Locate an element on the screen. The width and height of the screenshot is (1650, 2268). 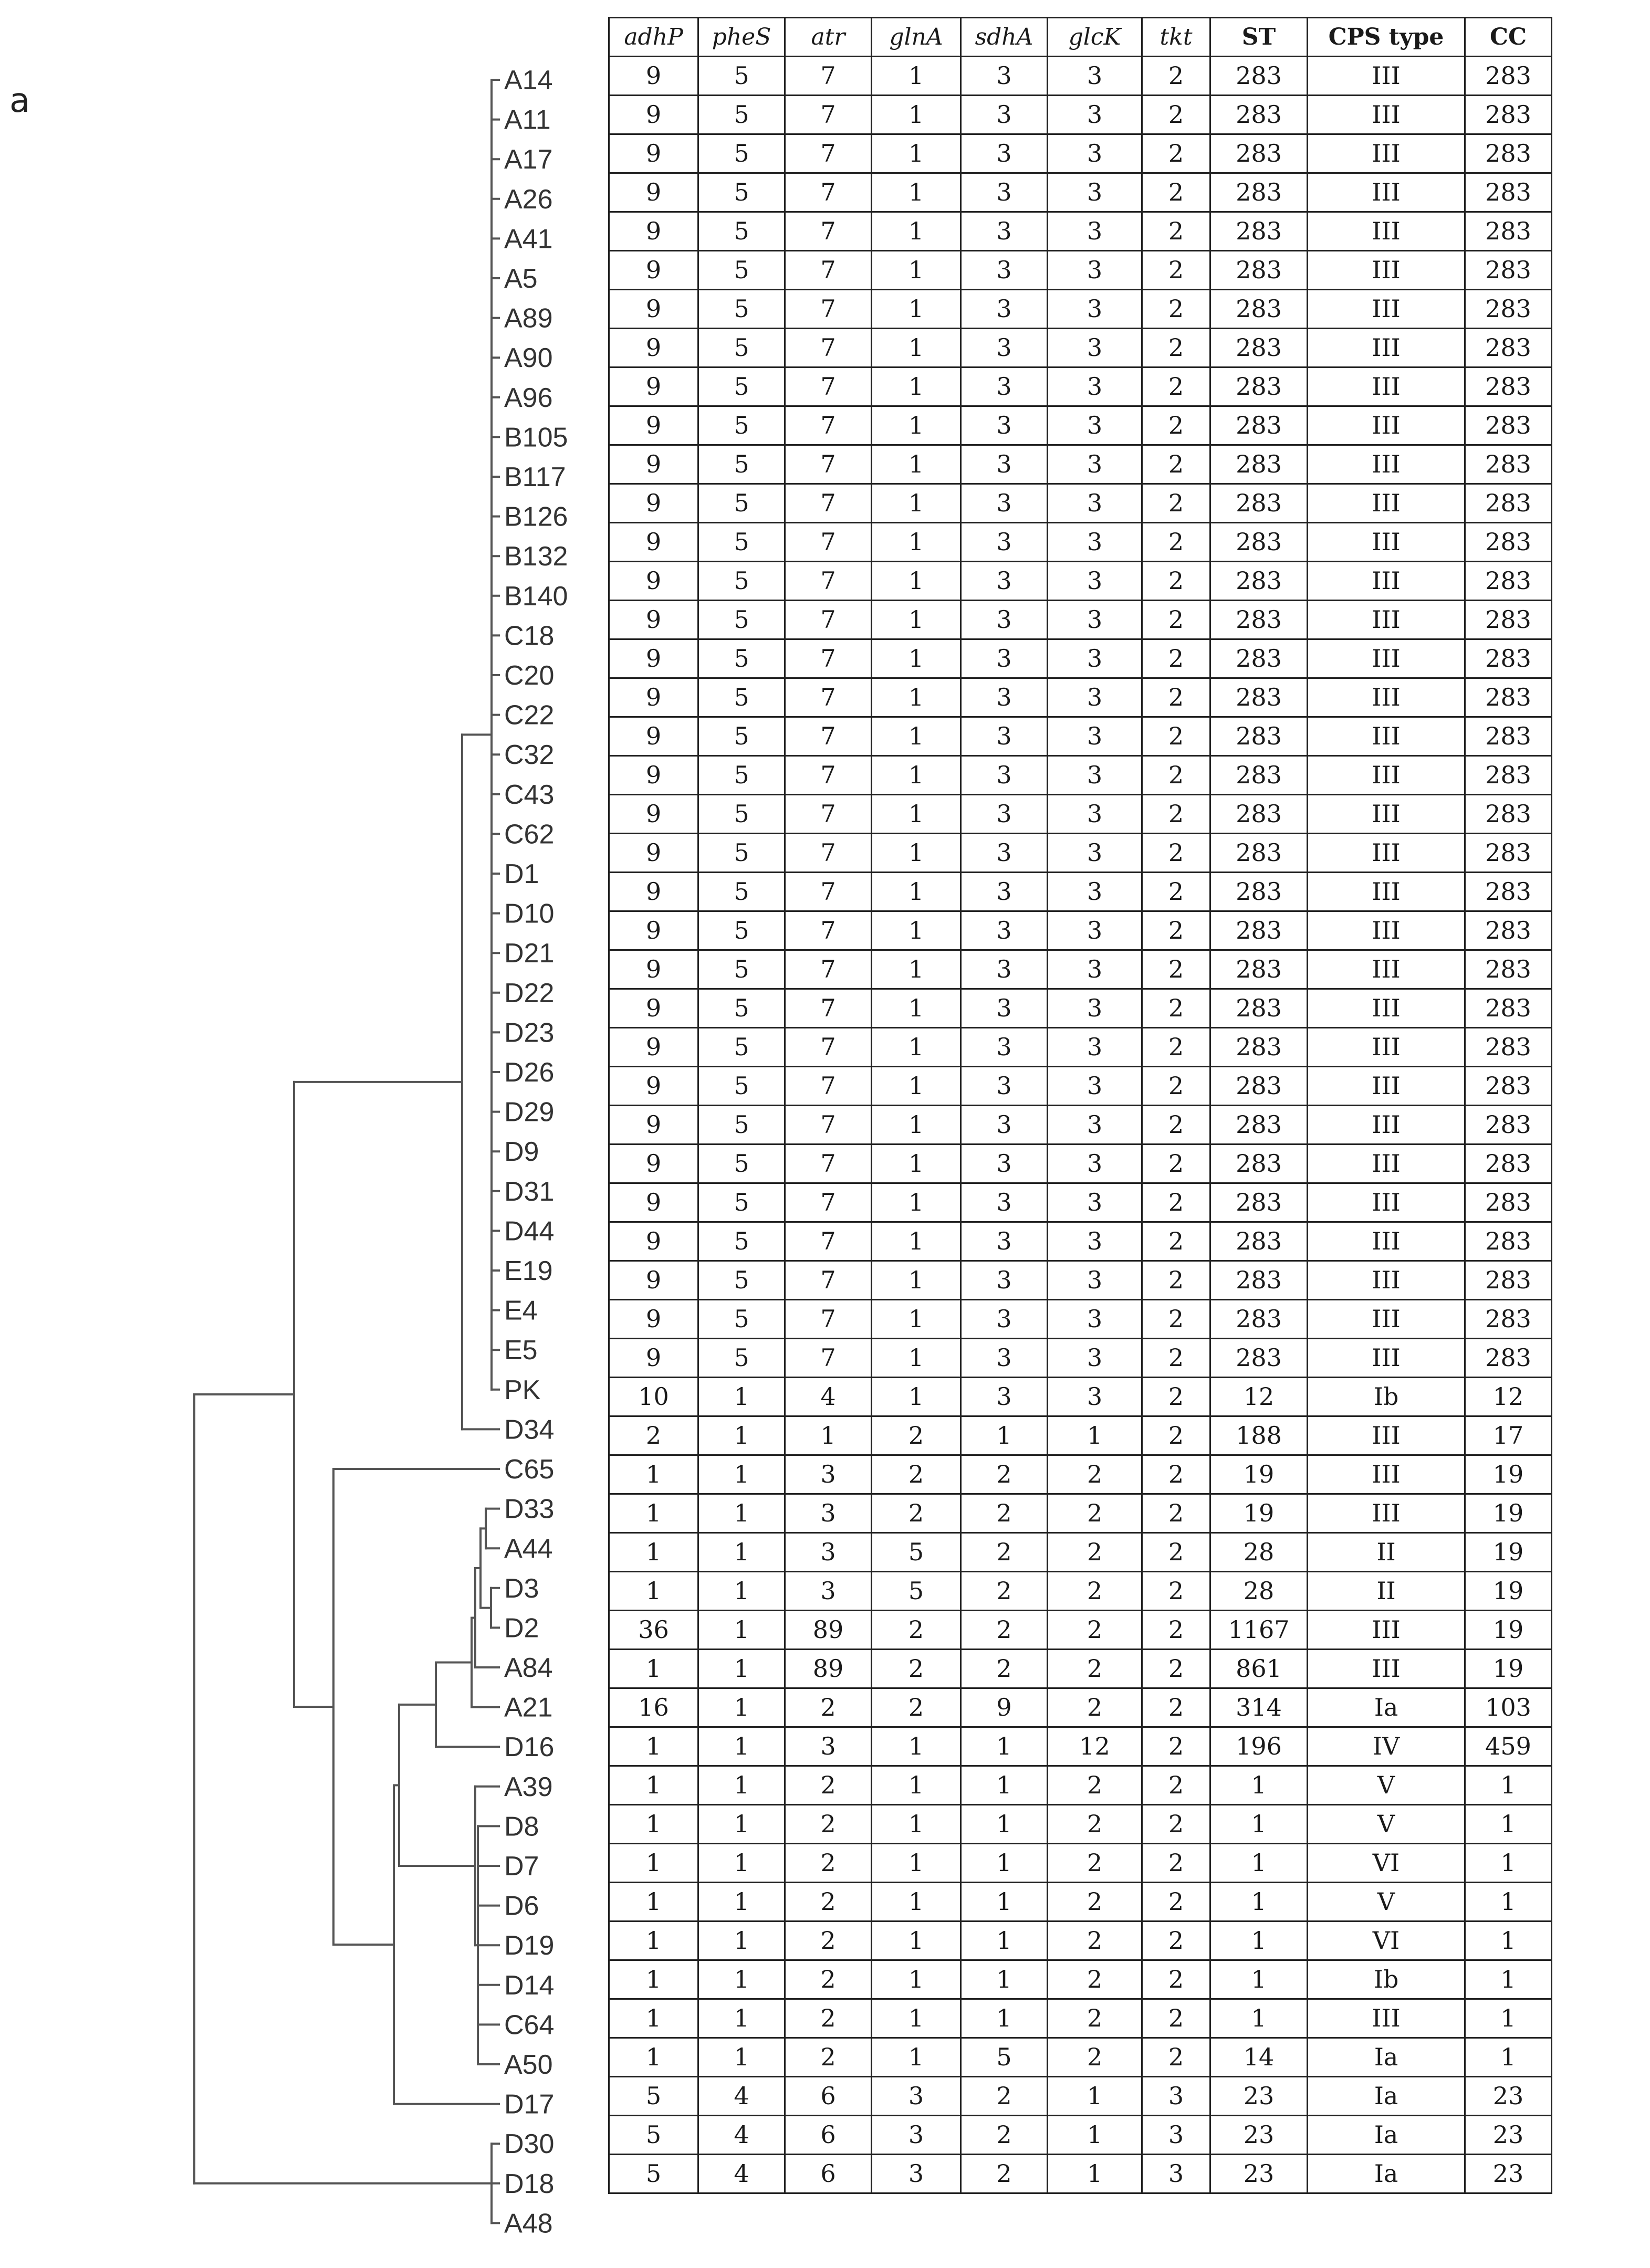
leaf-label: A21 is located at coordinates (528, 1708).